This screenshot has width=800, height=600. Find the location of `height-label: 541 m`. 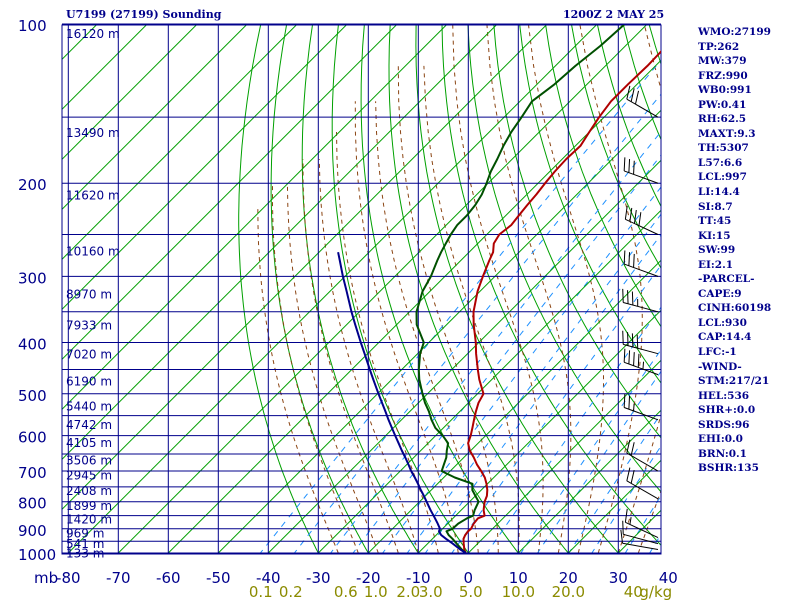

height-label: 541 m is located at coordinates (85, 544).